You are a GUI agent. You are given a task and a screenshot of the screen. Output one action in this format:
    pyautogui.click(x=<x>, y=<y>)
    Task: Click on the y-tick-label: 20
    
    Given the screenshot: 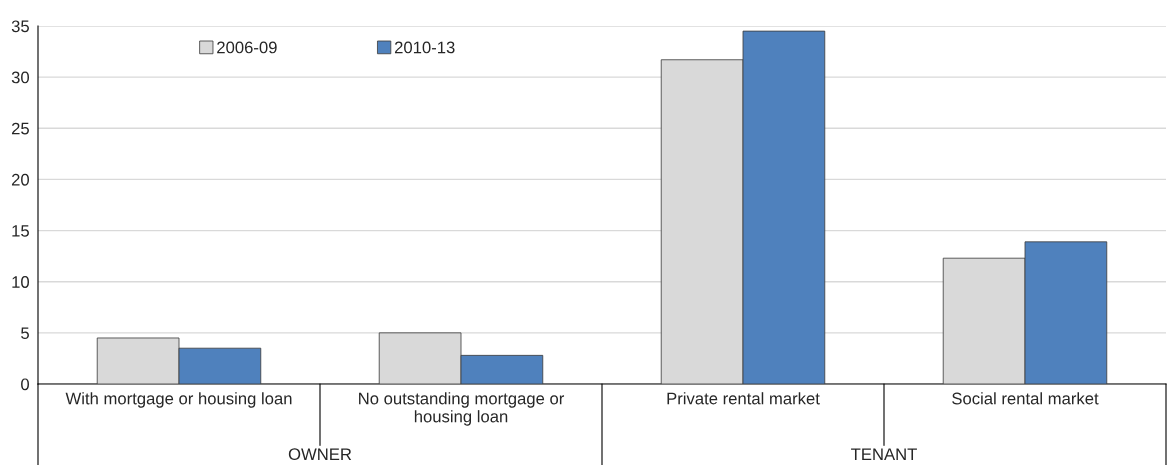 What is the action you would take?
    pyautogui.click(x=20, y=179)
    